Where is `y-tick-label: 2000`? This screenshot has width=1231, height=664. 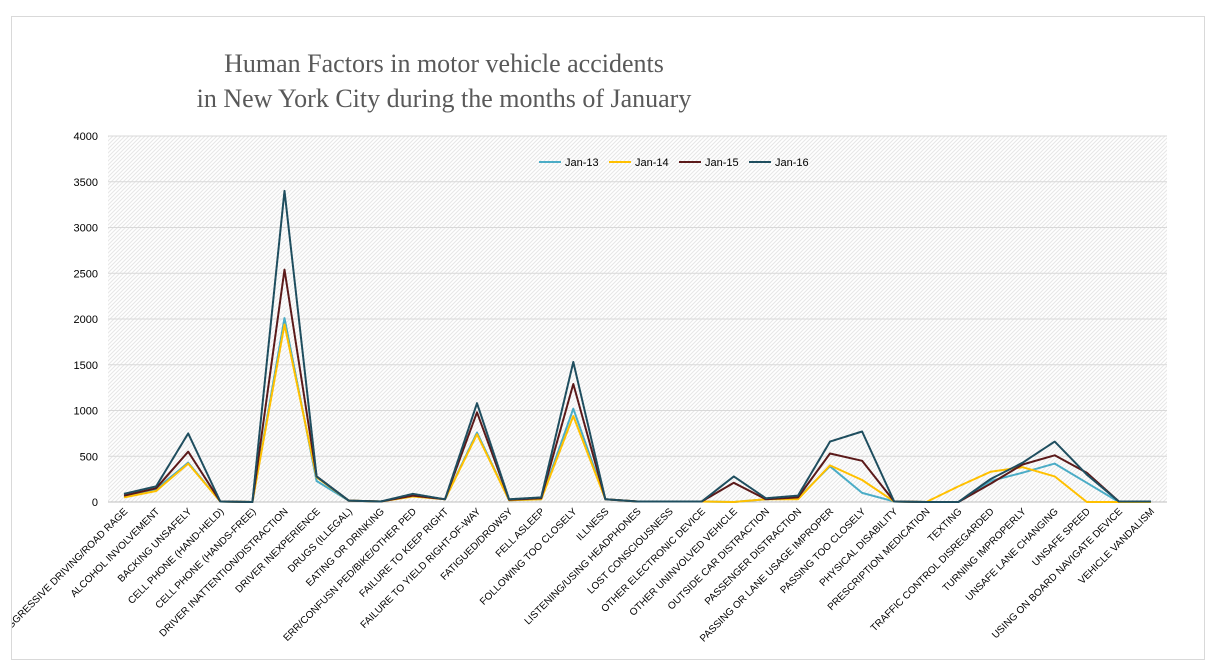
y-tick-label: 2000 is located at coordinates (86, 320).